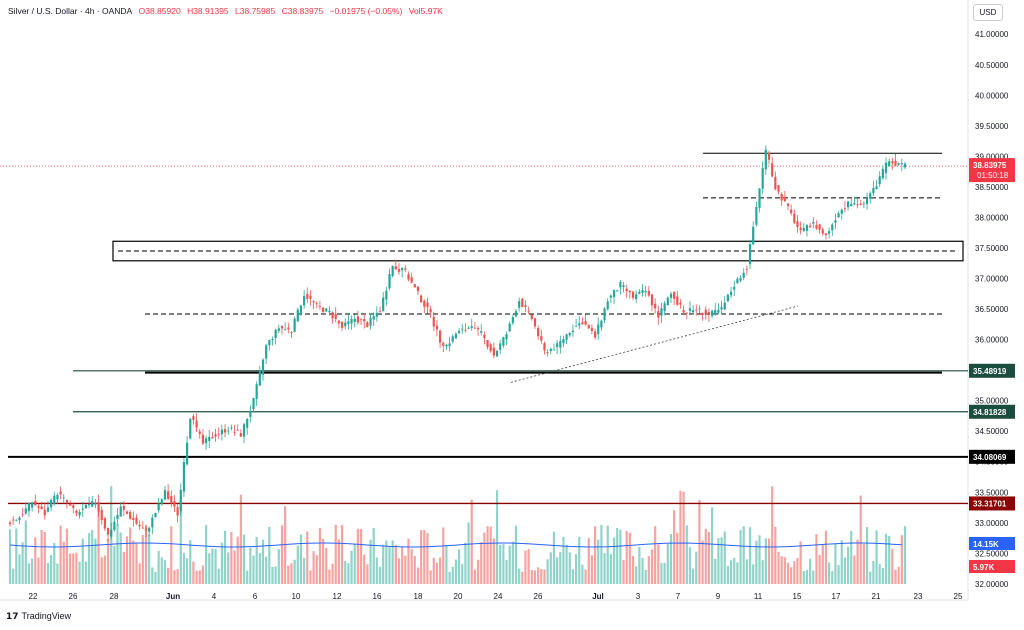  What do you see at coordinates (992, 553) in the screenshot?
I see `y-tick-label: 32.50000` at bounding box center [992, 553].